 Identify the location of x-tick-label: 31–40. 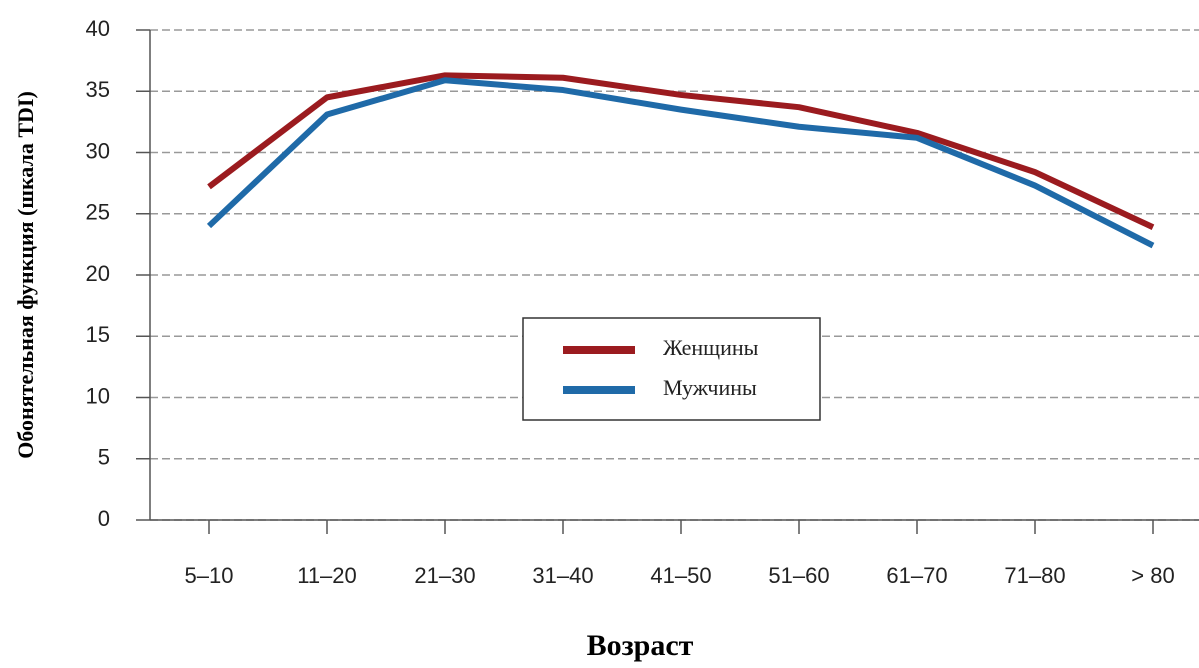
(562, 575).